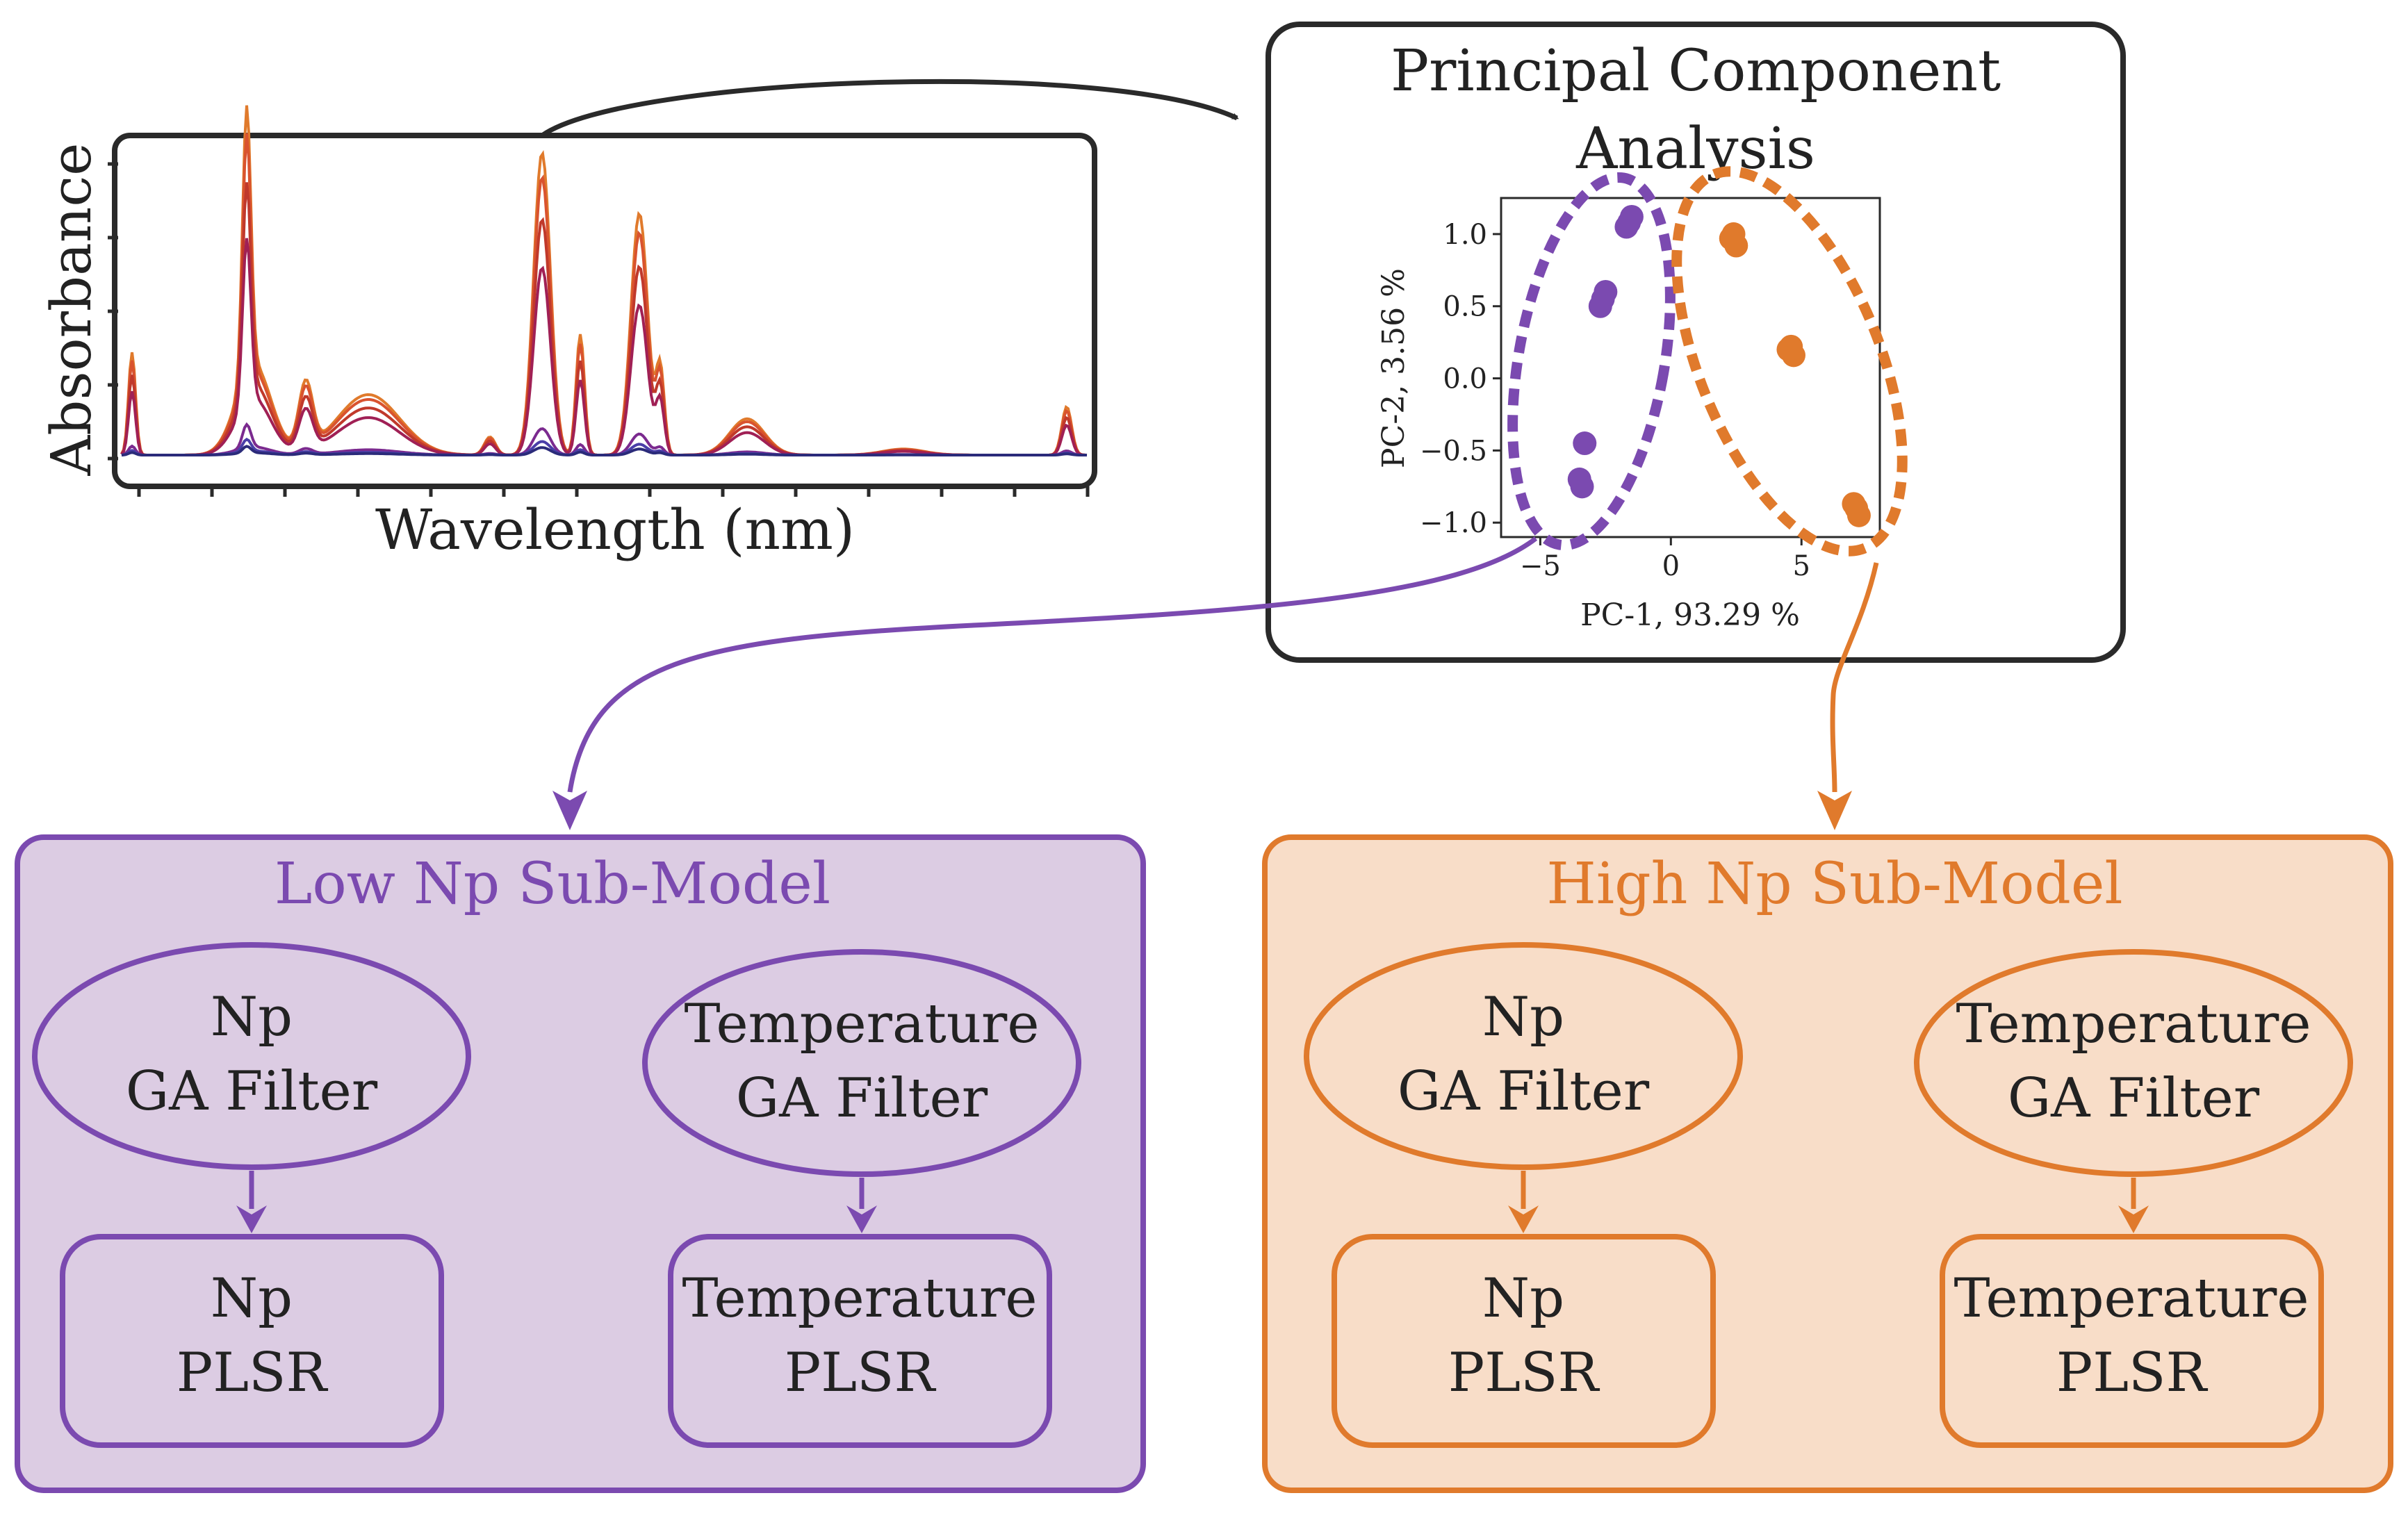  I want to click on high-temperature-ga-filter-line1: Temperature, so click(2133, 1024).